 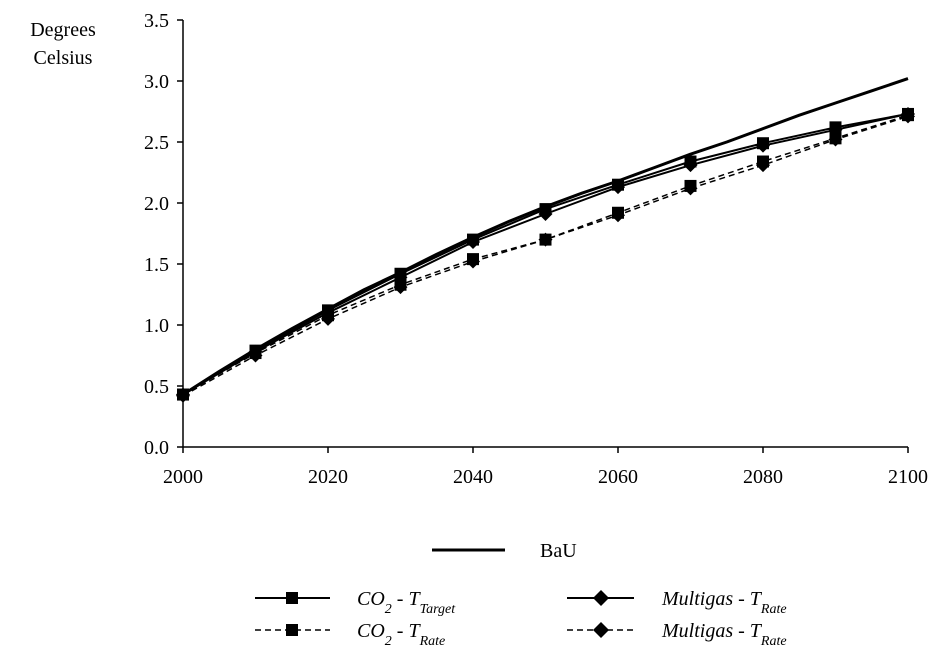 What do you see at coordinates (63, 30) in the screenshot?
I see `y-axis-label-line-1: Degrees` at bounding box center [63, 30].